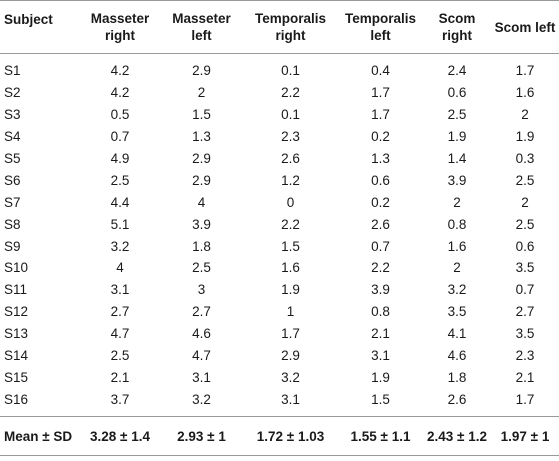 The height and width of the screenshot is (461, 559). What do you see at coordinates (201, 399) in the screenshot?
I see `value-cell: 3.2` at bounding box center [201, 399].